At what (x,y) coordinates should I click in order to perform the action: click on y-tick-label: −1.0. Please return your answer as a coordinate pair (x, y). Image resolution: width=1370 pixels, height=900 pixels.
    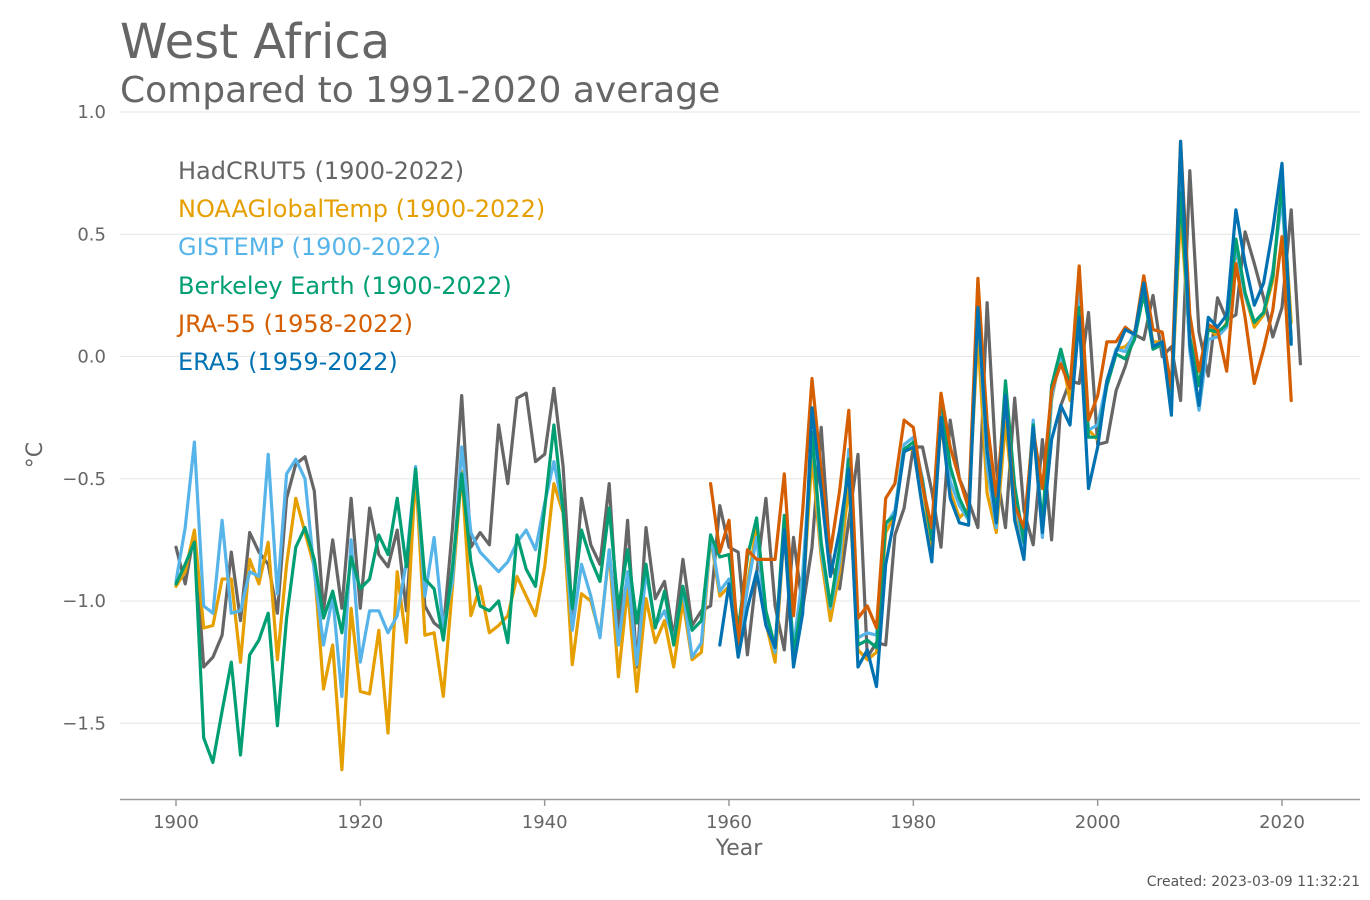
    Looking at the image, I should click on (84, 601).